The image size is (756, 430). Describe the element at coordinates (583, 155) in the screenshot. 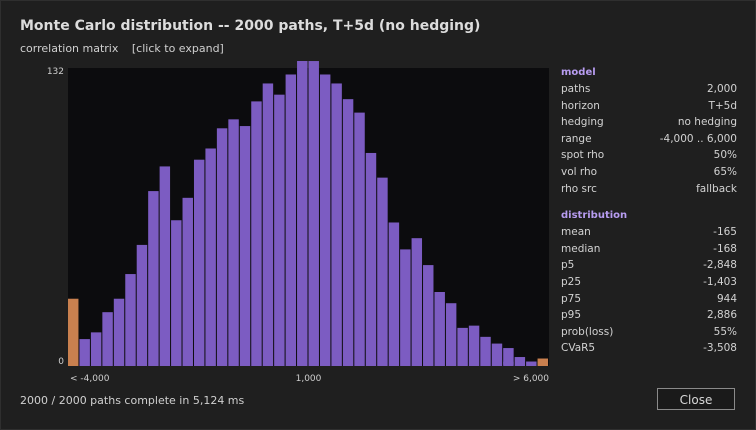

I see `model-stat-label: spot rho` at that location.